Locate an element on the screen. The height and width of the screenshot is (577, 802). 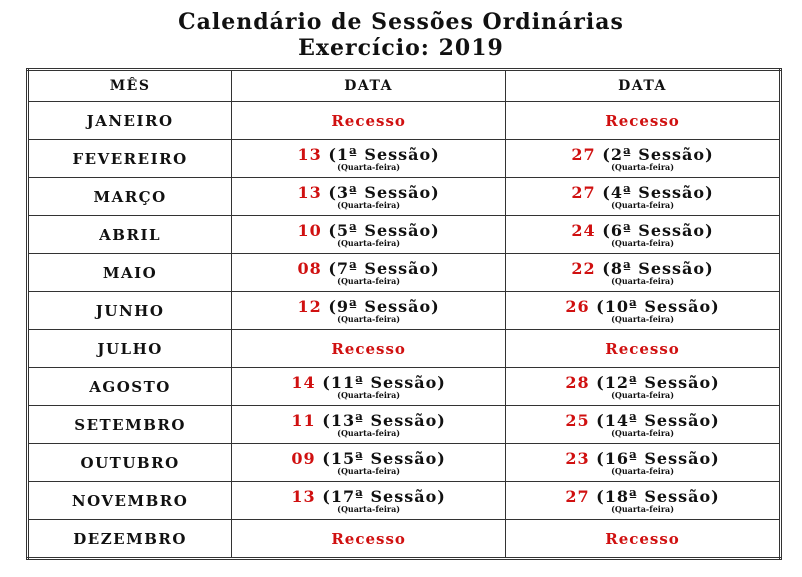
month-cell: NOVEMBRO is located at coordinates (129, 500).